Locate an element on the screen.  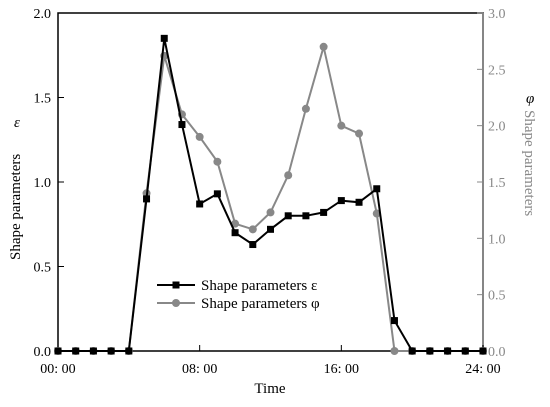
y-right-tick-label: 3.0 is located at coordinates (497, 14).